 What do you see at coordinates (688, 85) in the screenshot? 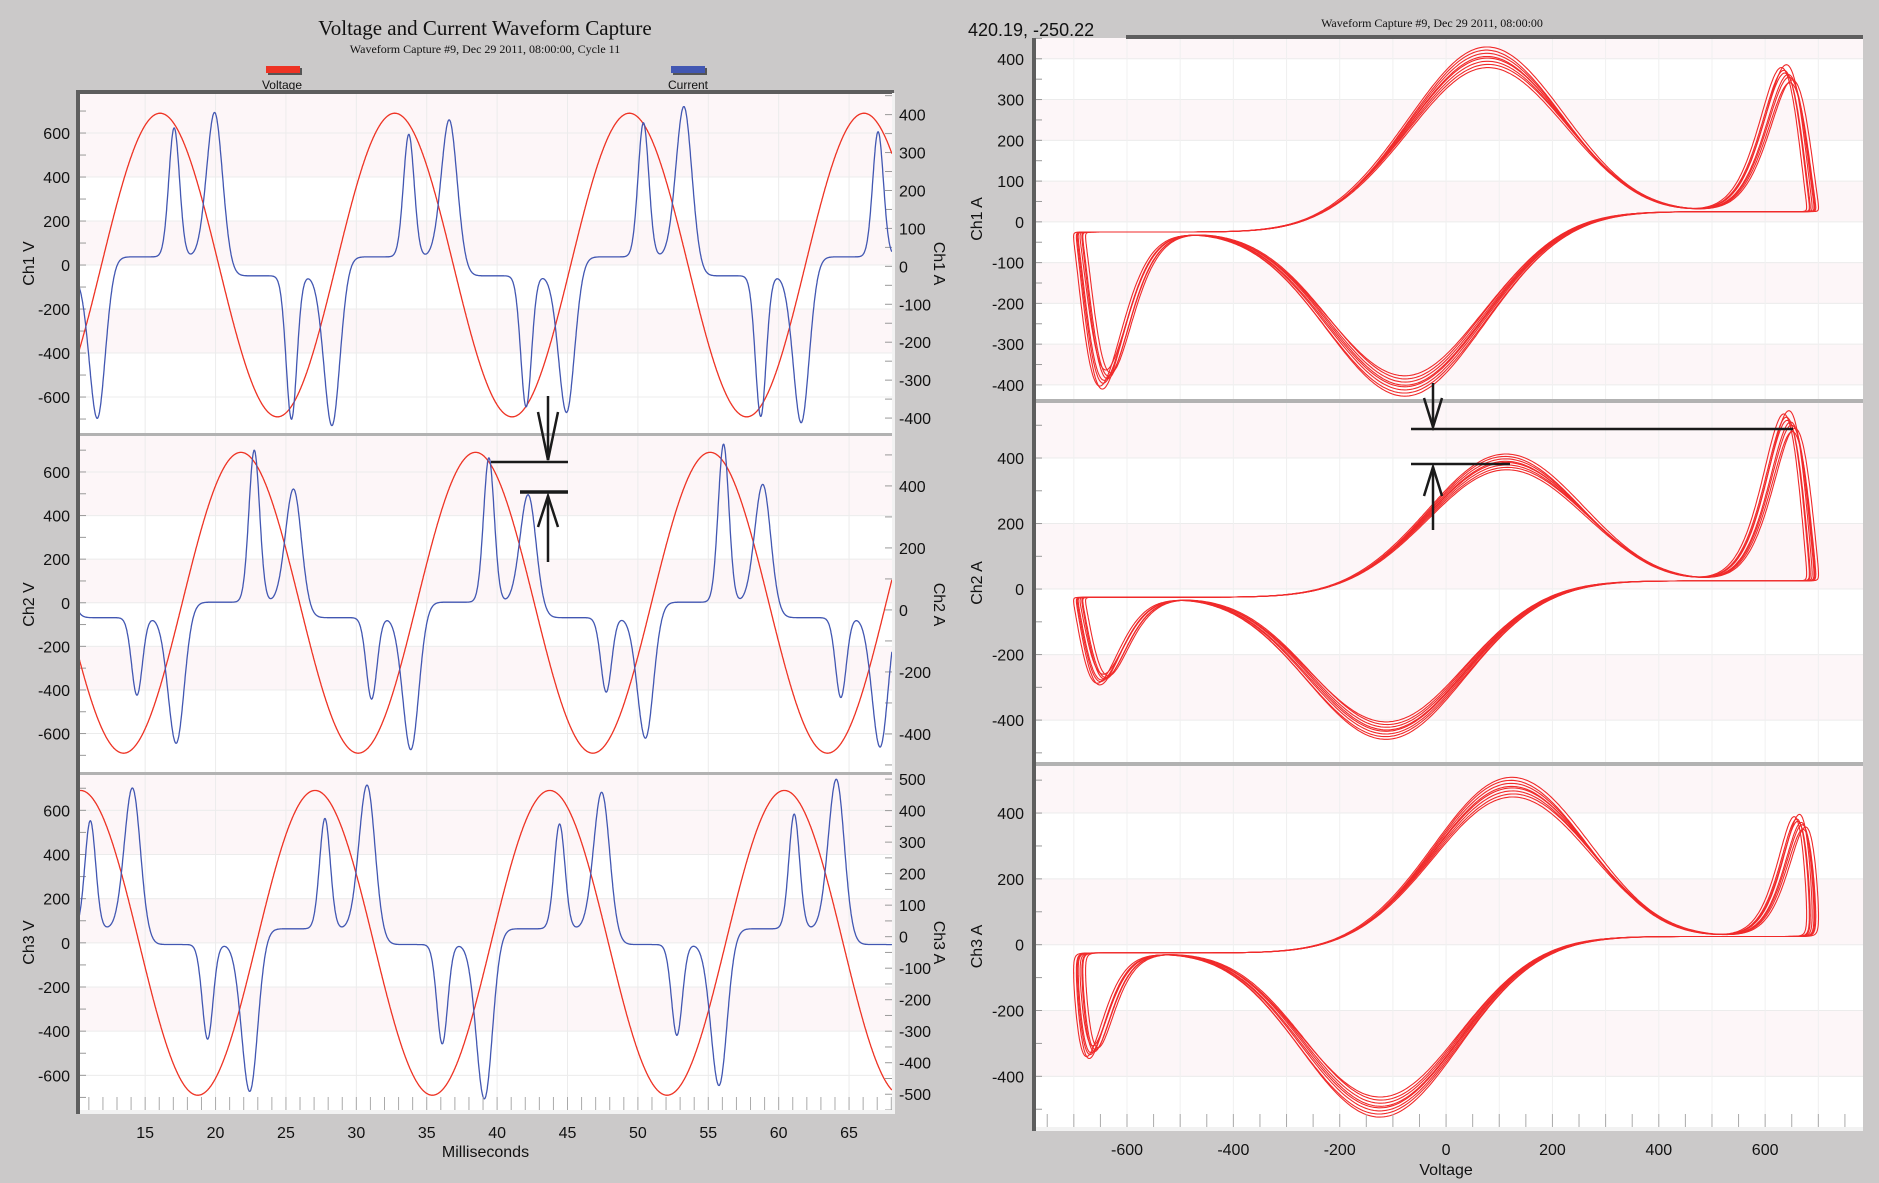
I see `legend-label-current: Current` at bounding box center [688, 85].